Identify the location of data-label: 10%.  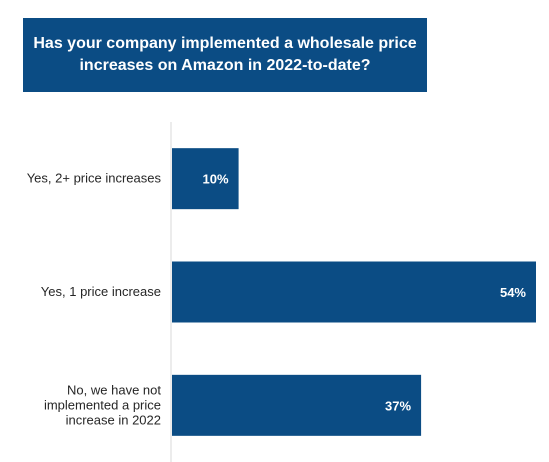
(216, 179).